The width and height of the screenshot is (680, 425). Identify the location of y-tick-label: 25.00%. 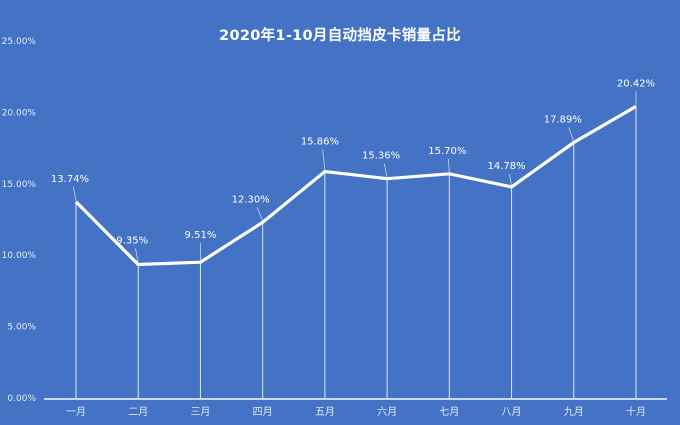
(19, 42).